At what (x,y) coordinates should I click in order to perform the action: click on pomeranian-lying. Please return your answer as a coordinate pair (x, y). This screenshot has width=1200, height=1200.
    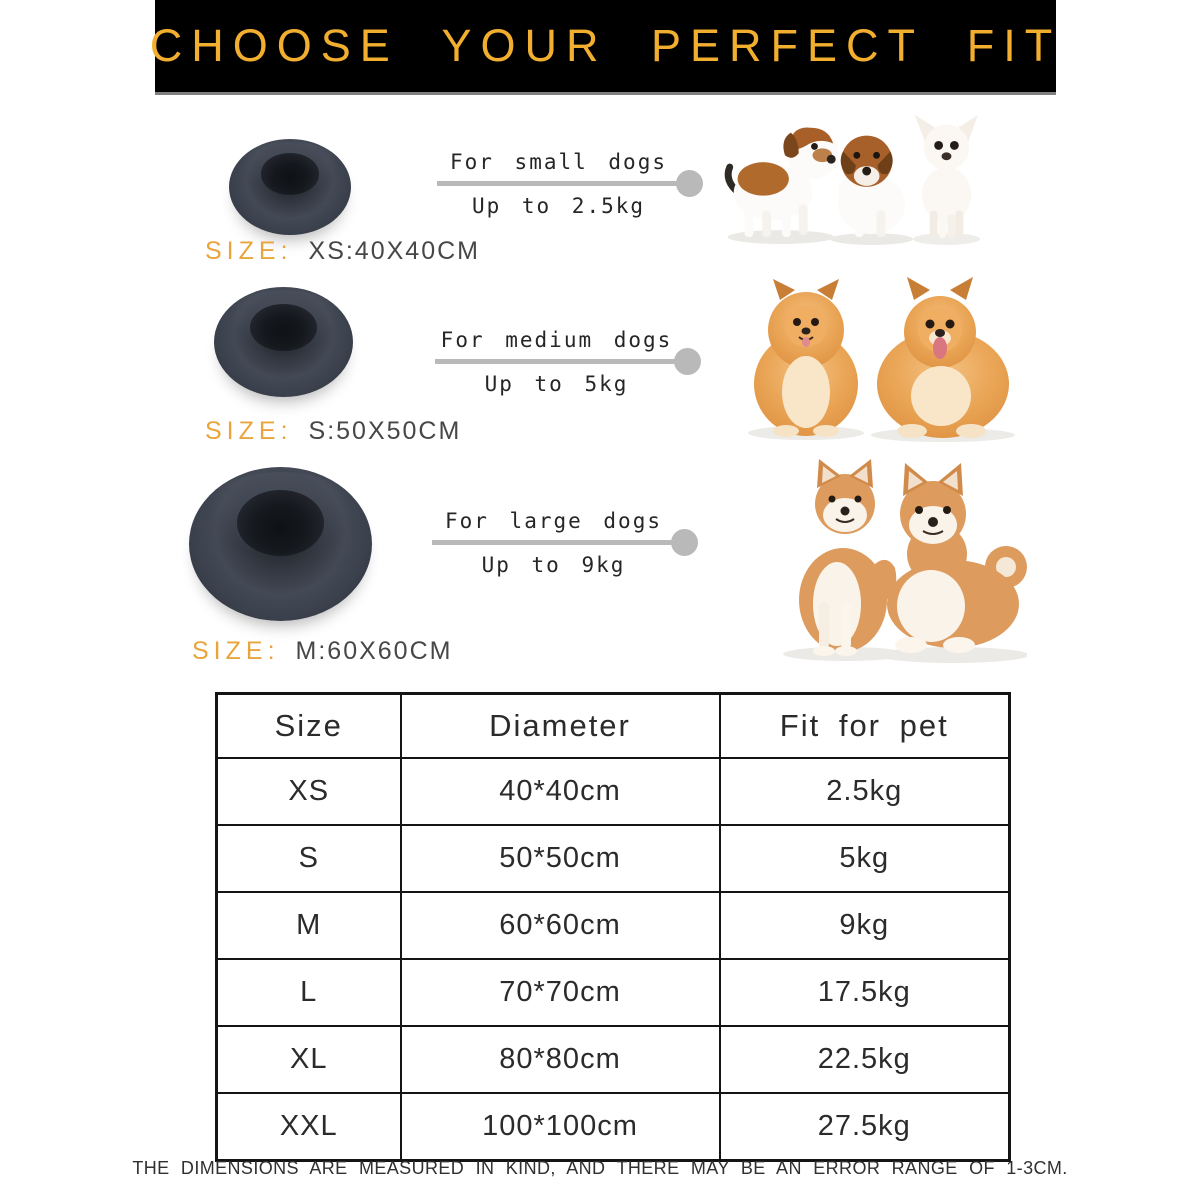
    Looking at the image, I should click on (943, 357).